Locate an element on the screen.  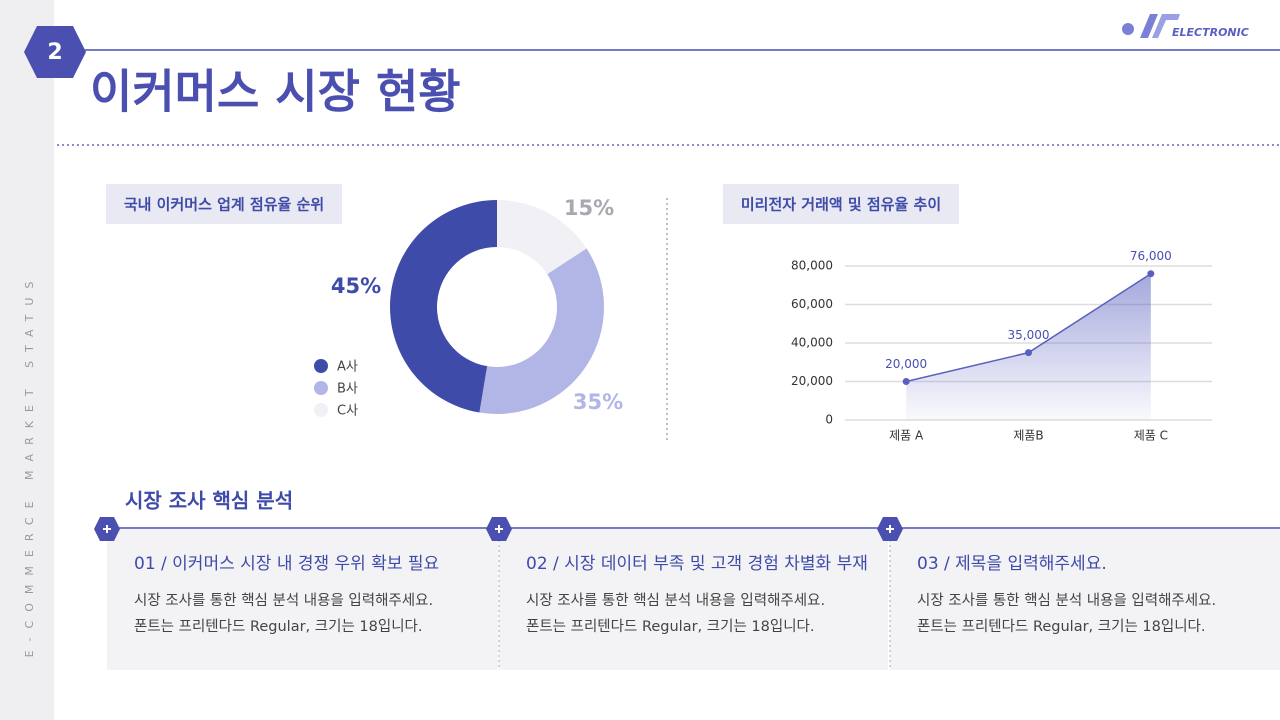
logo-text: ELECTRONIC is located at coordinates (1210, 32).